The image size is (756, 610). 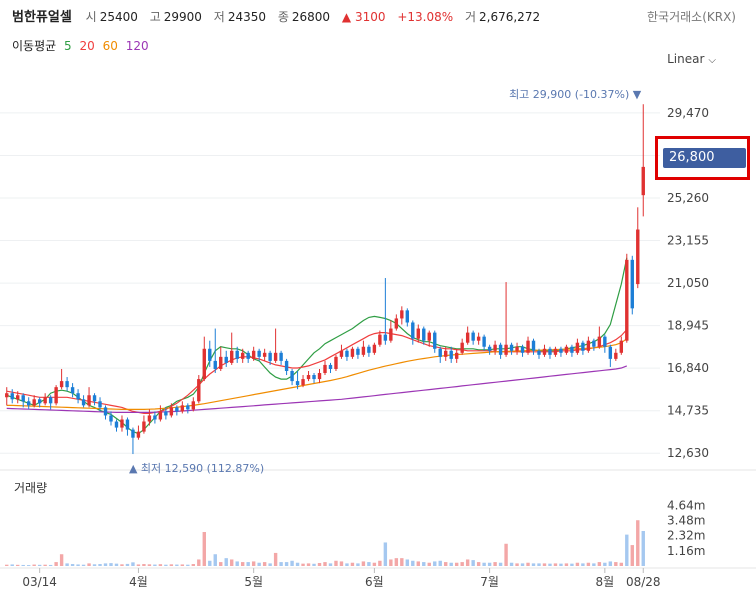 What do you see at coordinates (489, 582) in the screenshot?
I see `x-tick-label: 7월` at bounding box center [489, 582].